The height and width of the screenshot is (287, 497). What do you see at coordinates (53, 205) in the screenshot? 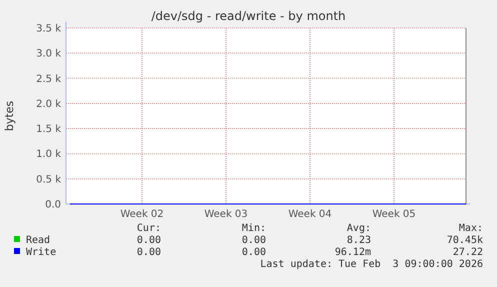
I see `y-tick-label: 0.0` at bounding box center [53, 205].